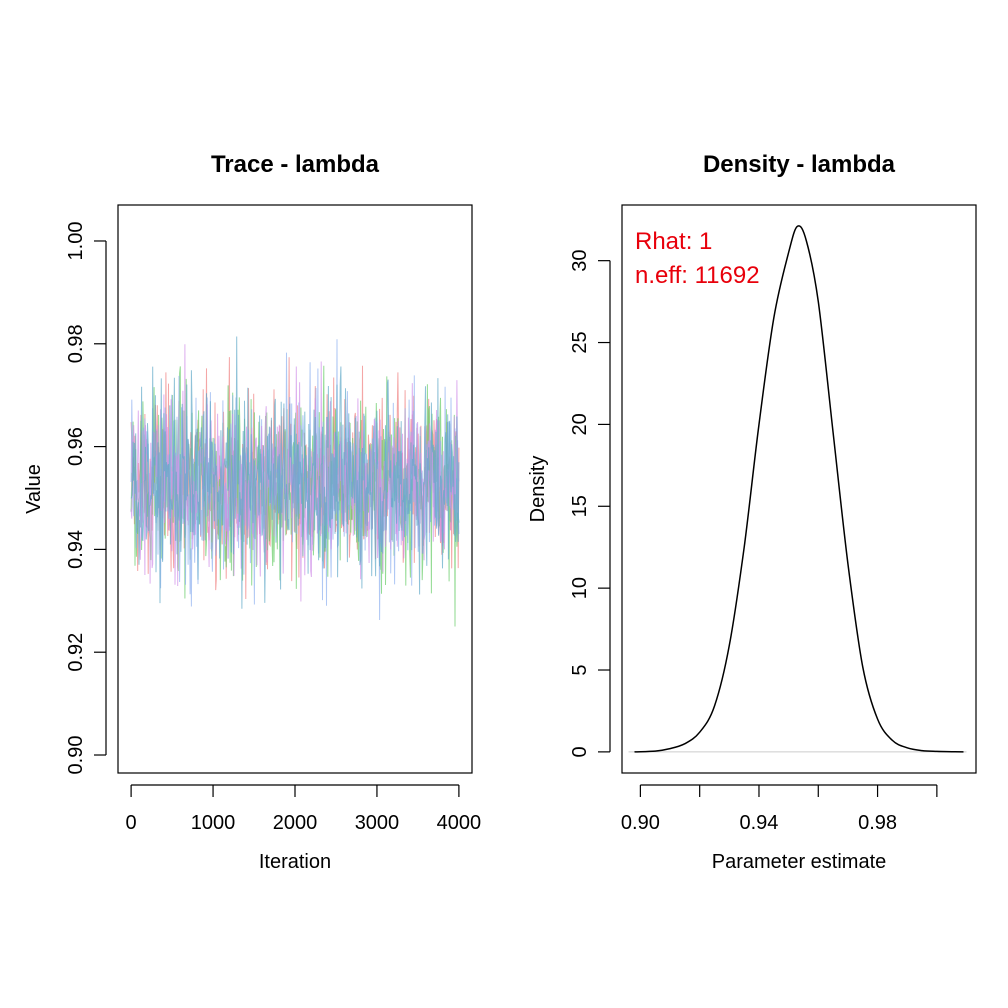 The image size is (1008, 1008). Describe the element at coordinates (877, 823) in the screenshot. I see `density-x-tick-label: 0.98` at that location.